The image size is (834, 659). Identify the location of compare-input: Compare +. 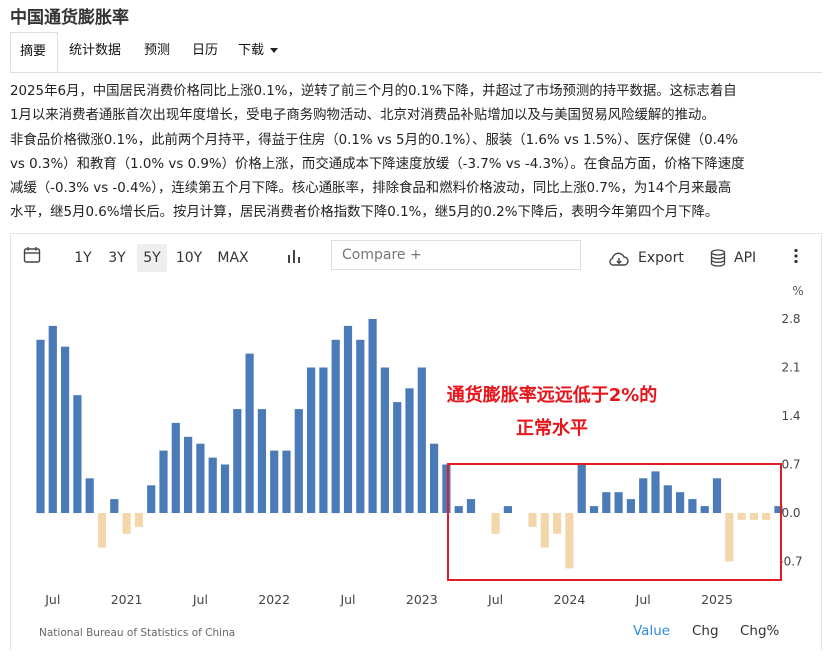
(456, 255).